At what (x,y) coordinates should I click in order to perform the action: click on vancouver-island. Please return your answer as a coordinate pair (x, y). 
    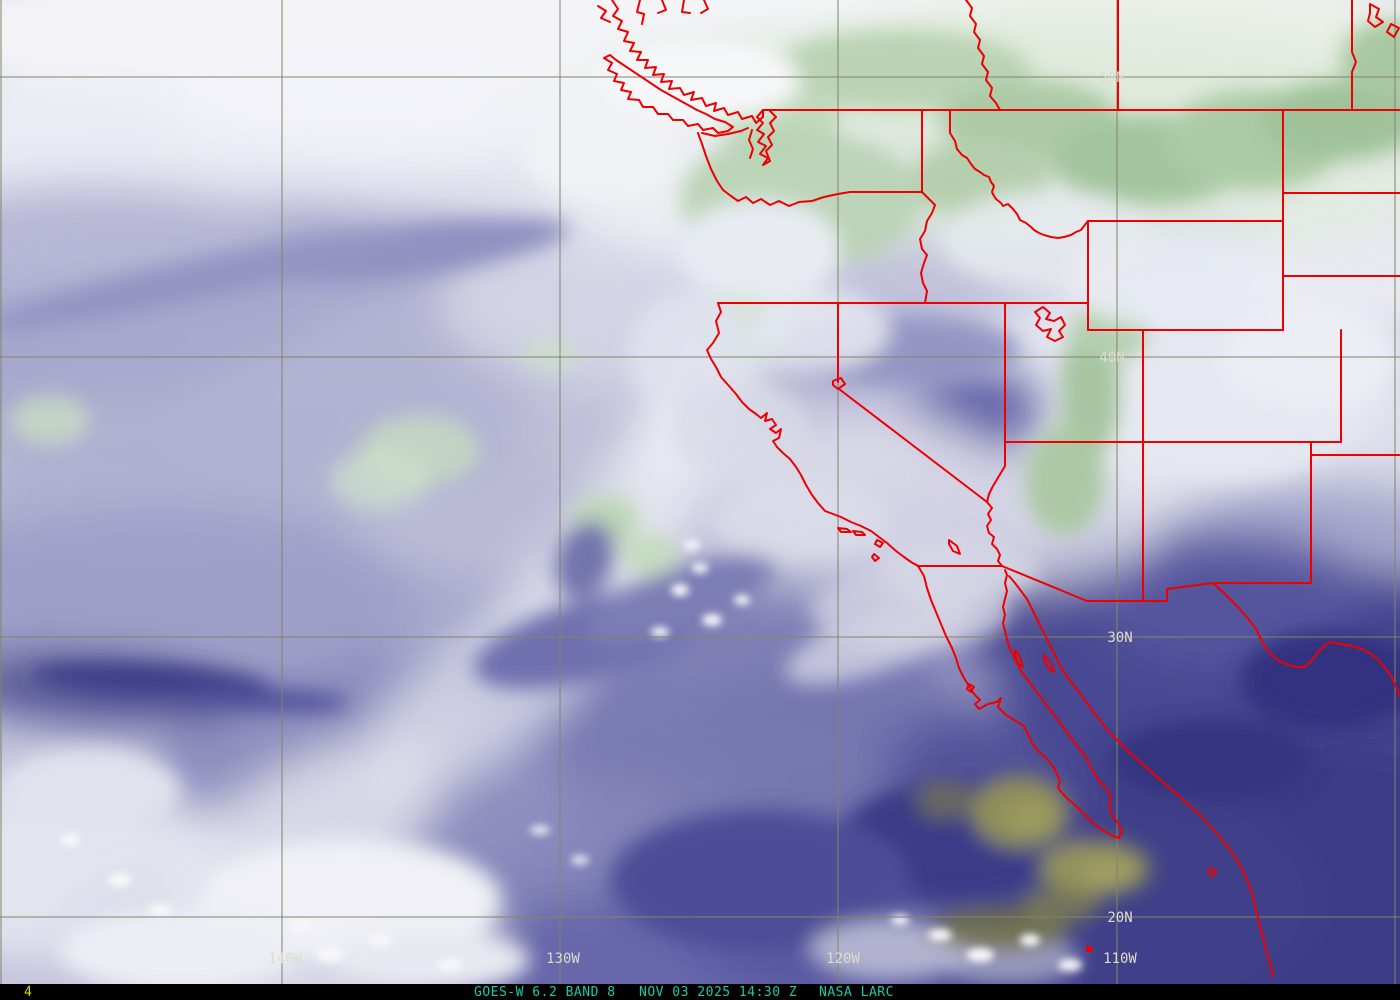
    Looking at the image, I should click on (668, 94).